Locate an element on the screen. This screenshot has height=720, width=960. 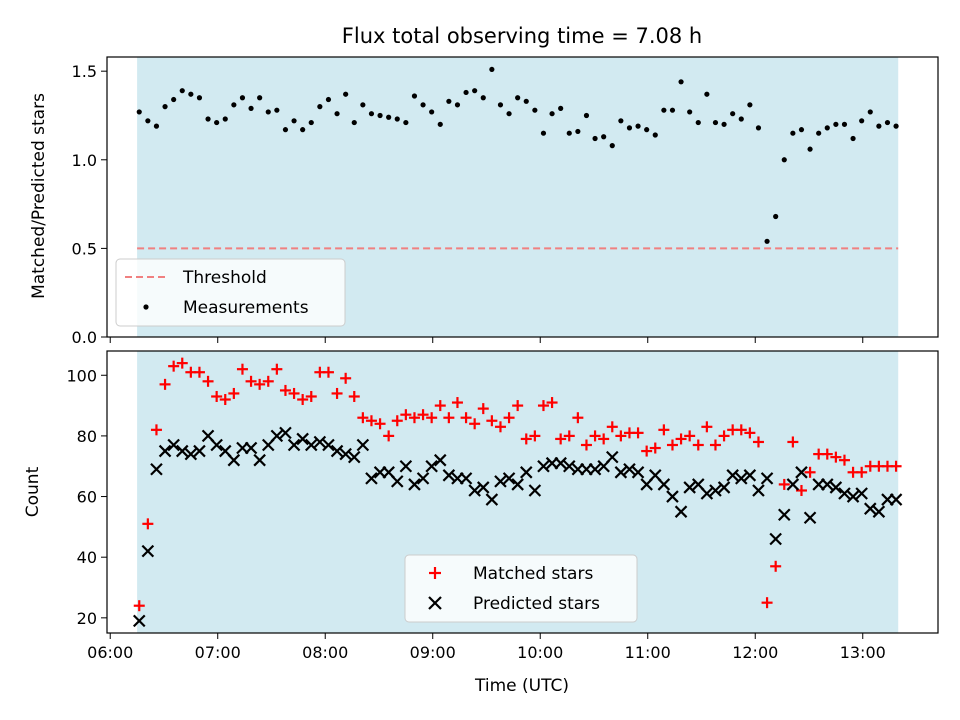
y-tick-label: 60 is located at coordinates (87, 497).